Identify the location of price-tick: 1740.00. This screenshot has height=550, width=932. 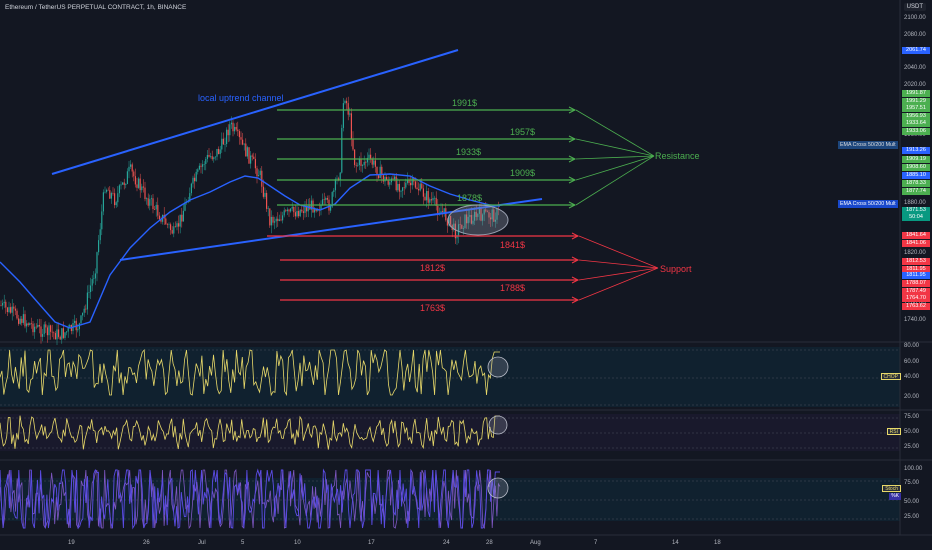
(915, 320).